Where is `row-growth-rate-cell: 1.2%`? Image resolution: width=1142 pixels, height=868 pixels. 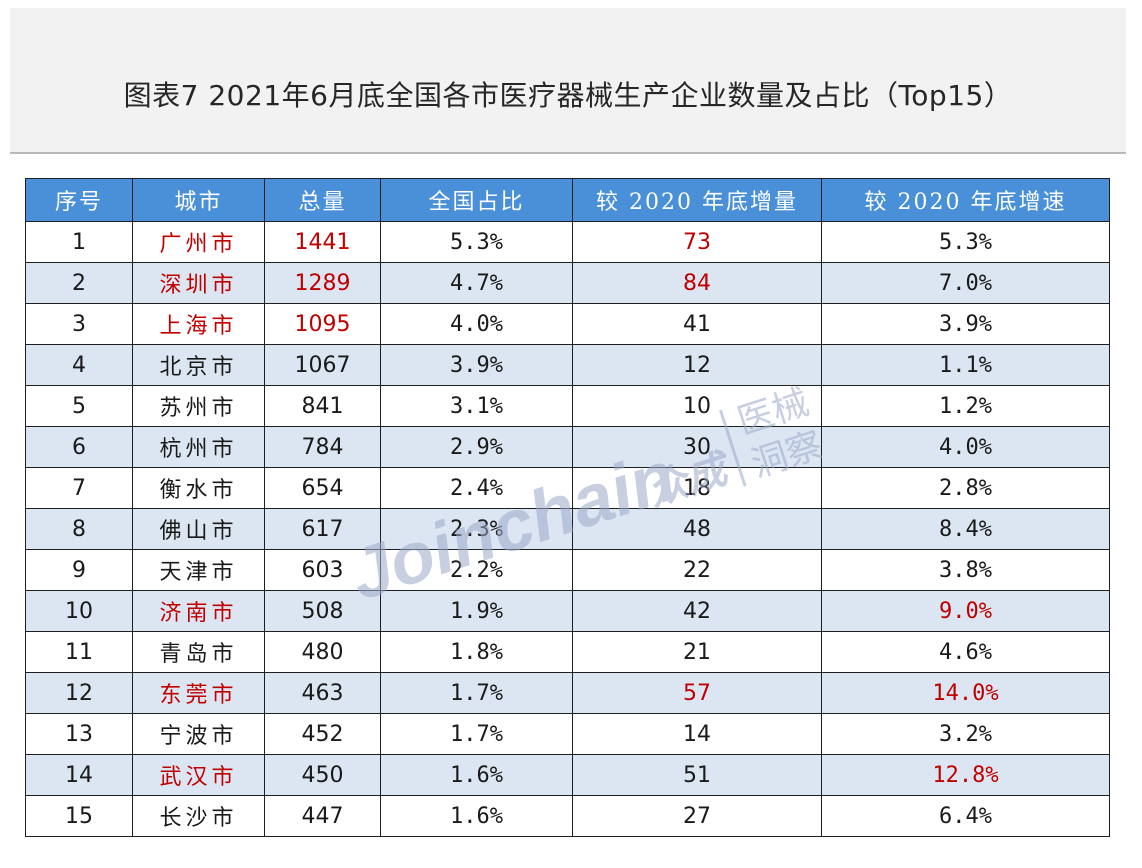 row-growth-rate-cell: 1.2% is located at coordinates (965, 406).